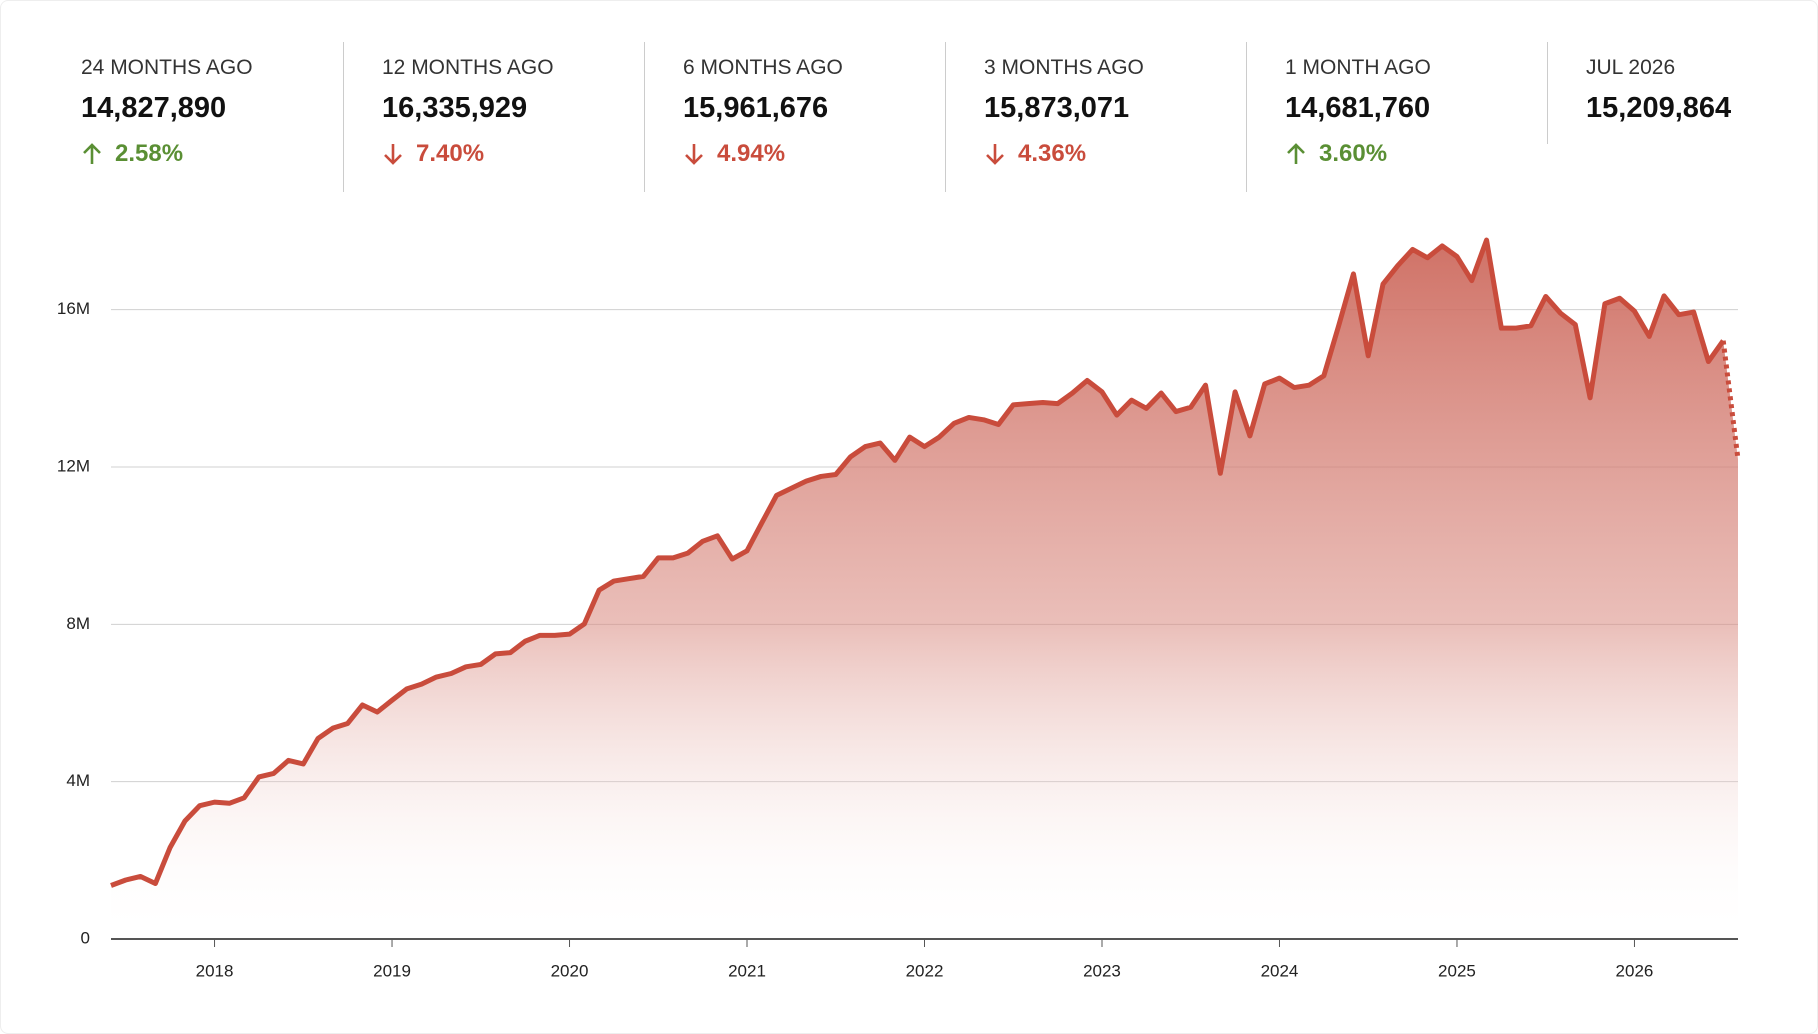  I want to click on stat-change: 4.94%, so click(734, 154).